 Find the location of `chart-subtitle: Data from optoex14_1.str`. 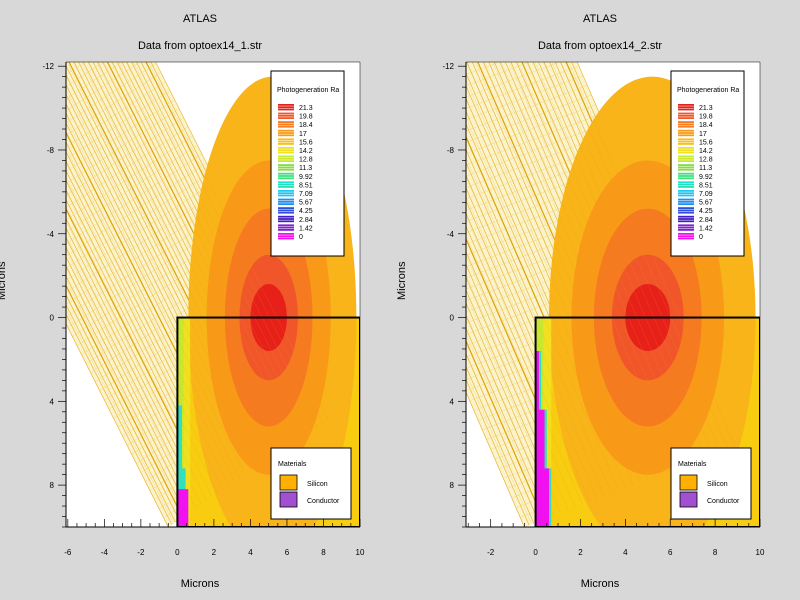

chart-subtitle: Data from optoex14_1.str is located at coordinates (200, 46).